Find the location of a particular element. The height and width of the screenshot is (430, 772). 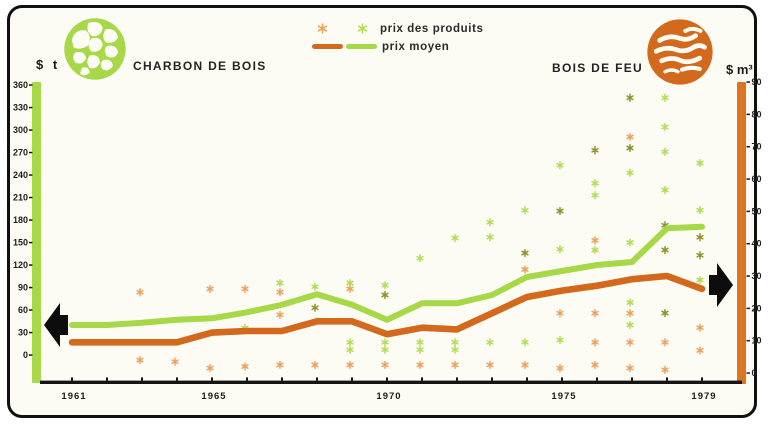

left-axis-bar is located at coordinates (36, 232).